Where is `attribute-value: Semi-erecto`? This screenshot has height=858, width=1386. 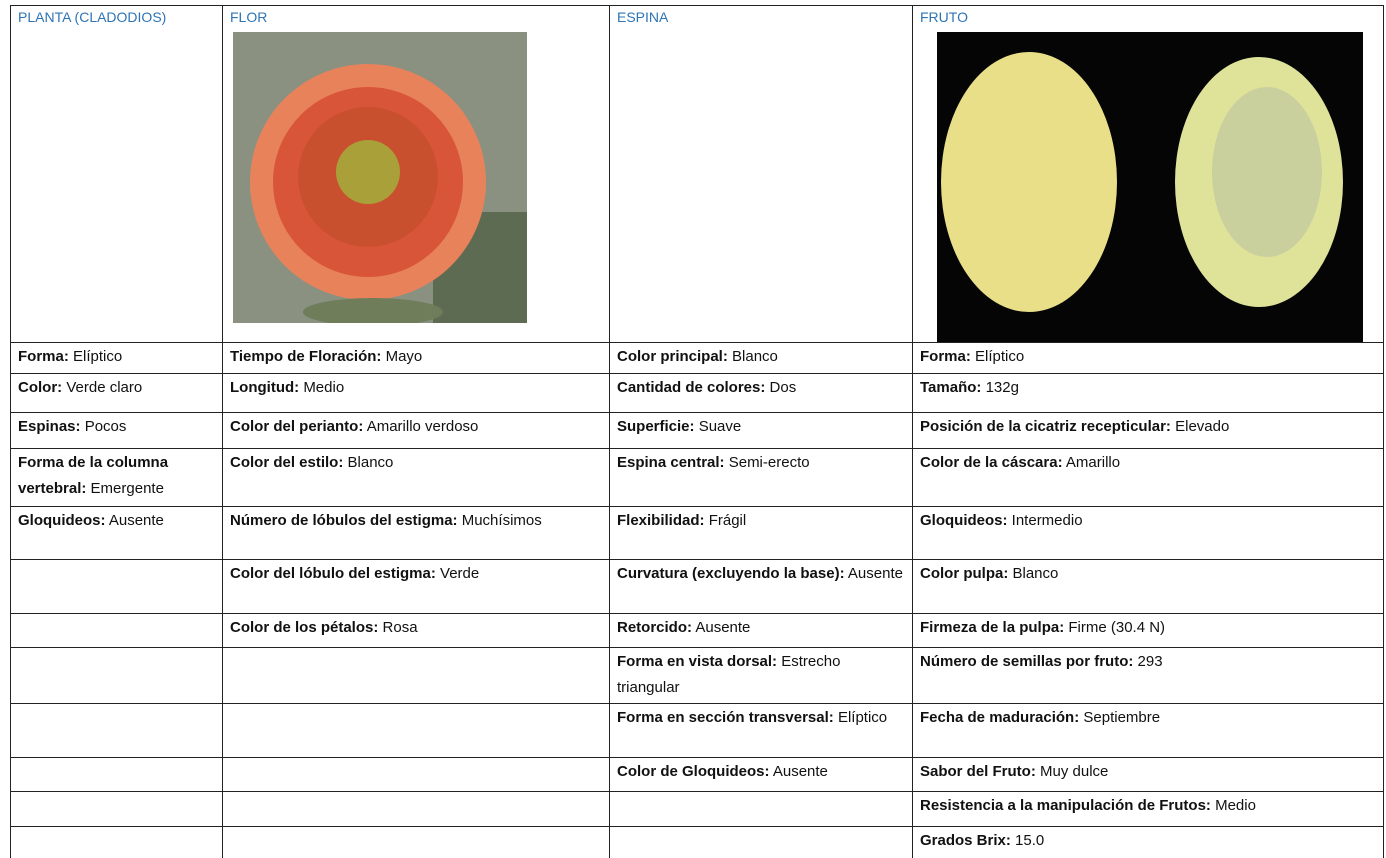 attribute-value: Semi-erecto is located at coordinates (769, 462).